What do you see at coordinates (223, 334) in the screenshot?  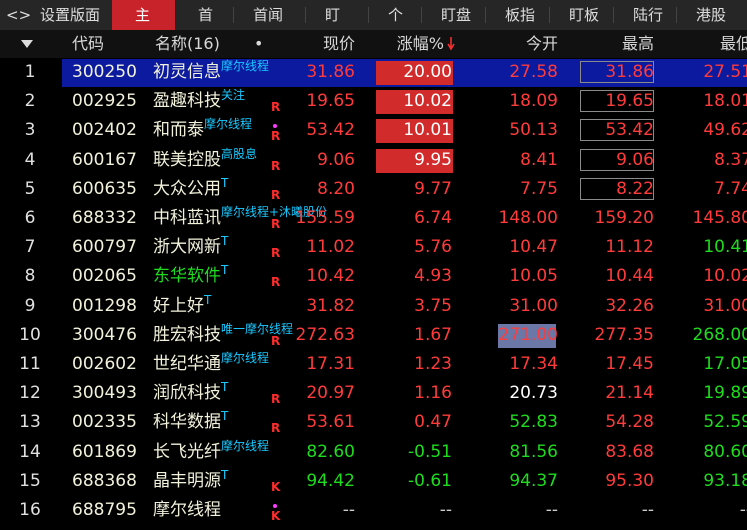 I see `stock-name-group: 胜宏科技唯一摩尔线程` at bounding box center [223, 334].